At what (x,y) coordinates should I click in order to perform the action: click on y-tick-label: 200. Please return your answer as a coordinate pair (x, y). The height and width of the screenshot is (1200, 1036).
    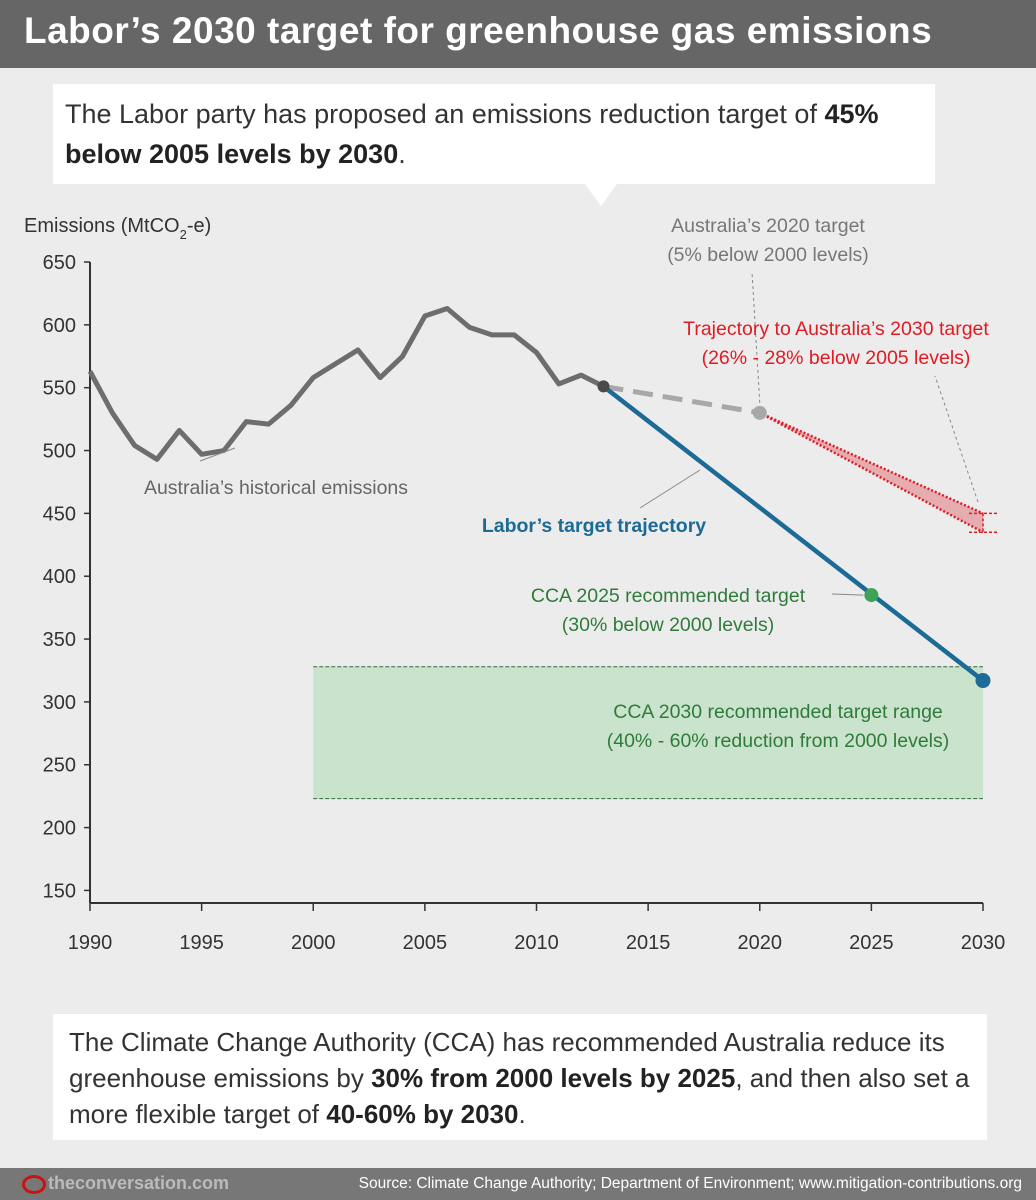
    Looking at the image, I should click on (59, 829).